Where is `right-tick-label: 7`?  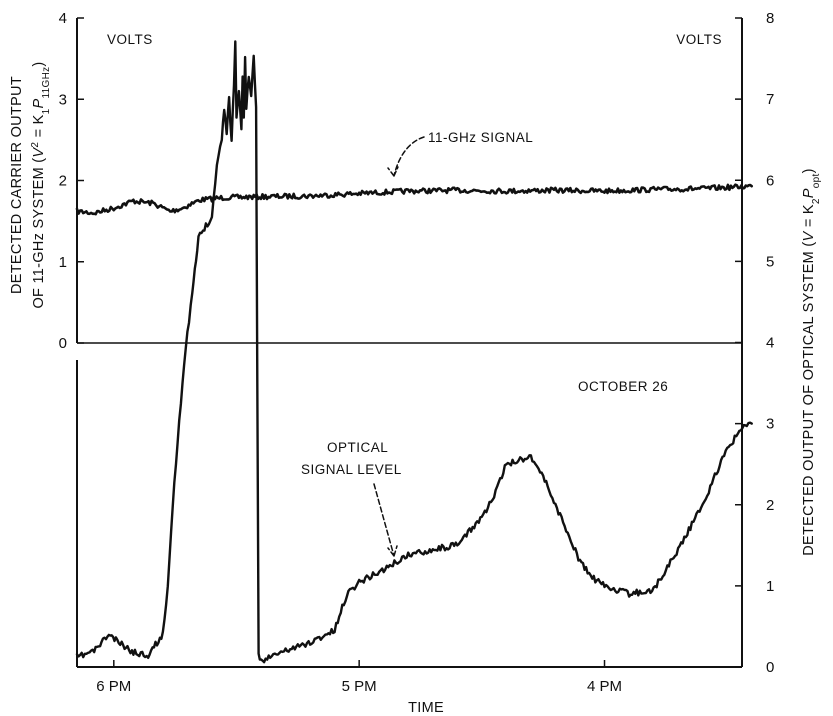 right-tick-label: 7 is located at coordinates (770, 99).